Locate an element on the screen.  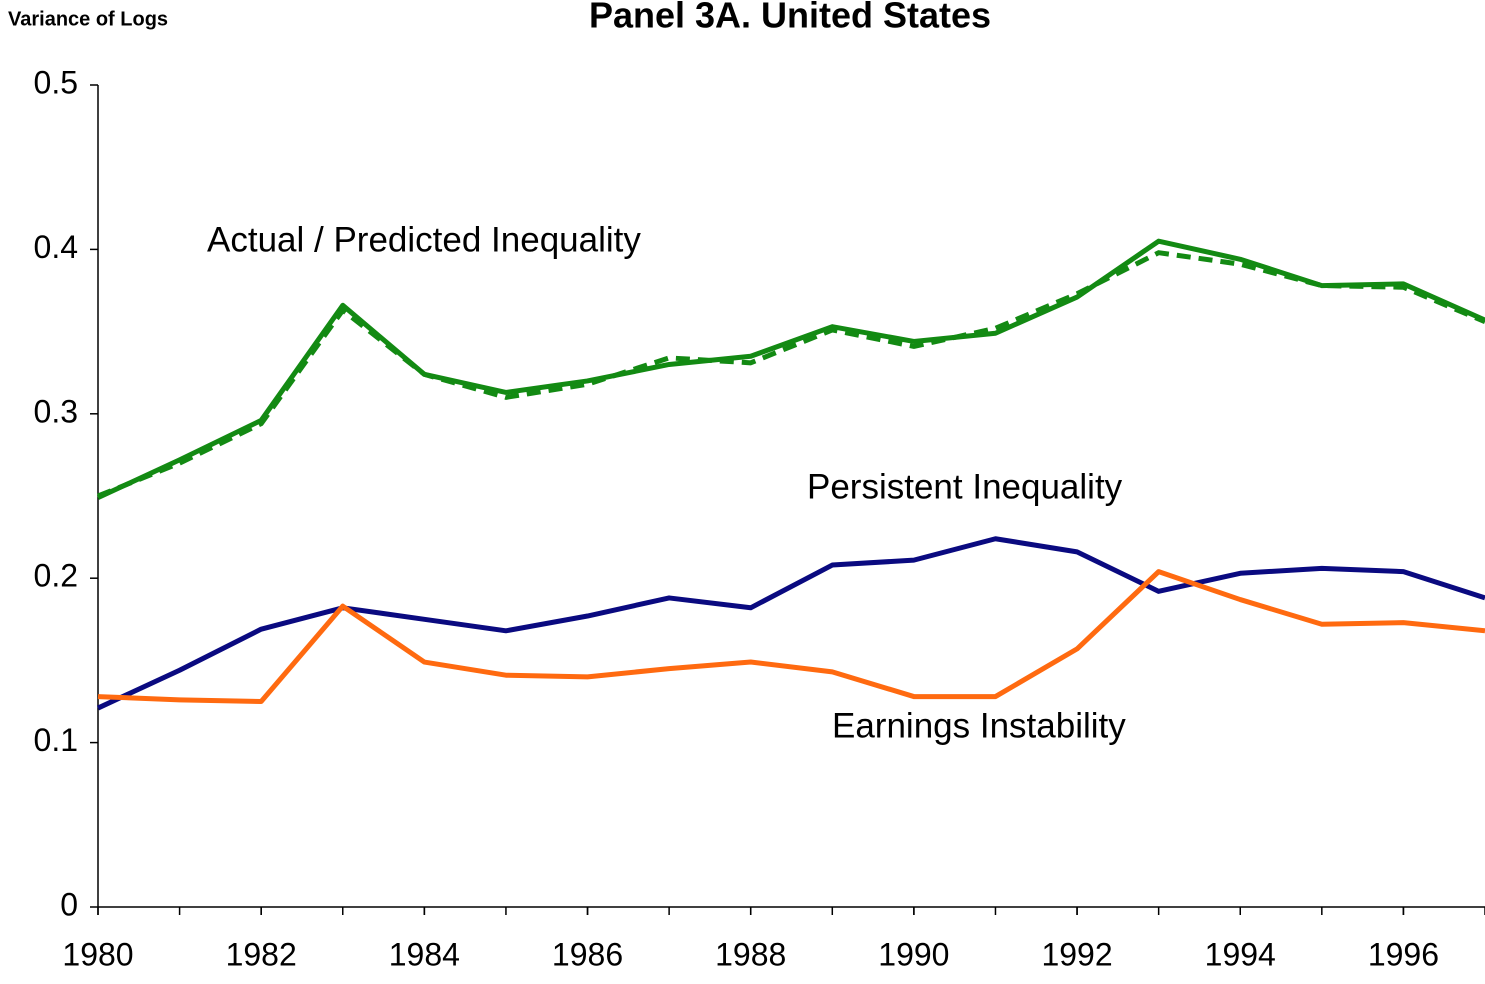
y-axis-label: Variance of Logs is located at coordinates (88, 19).